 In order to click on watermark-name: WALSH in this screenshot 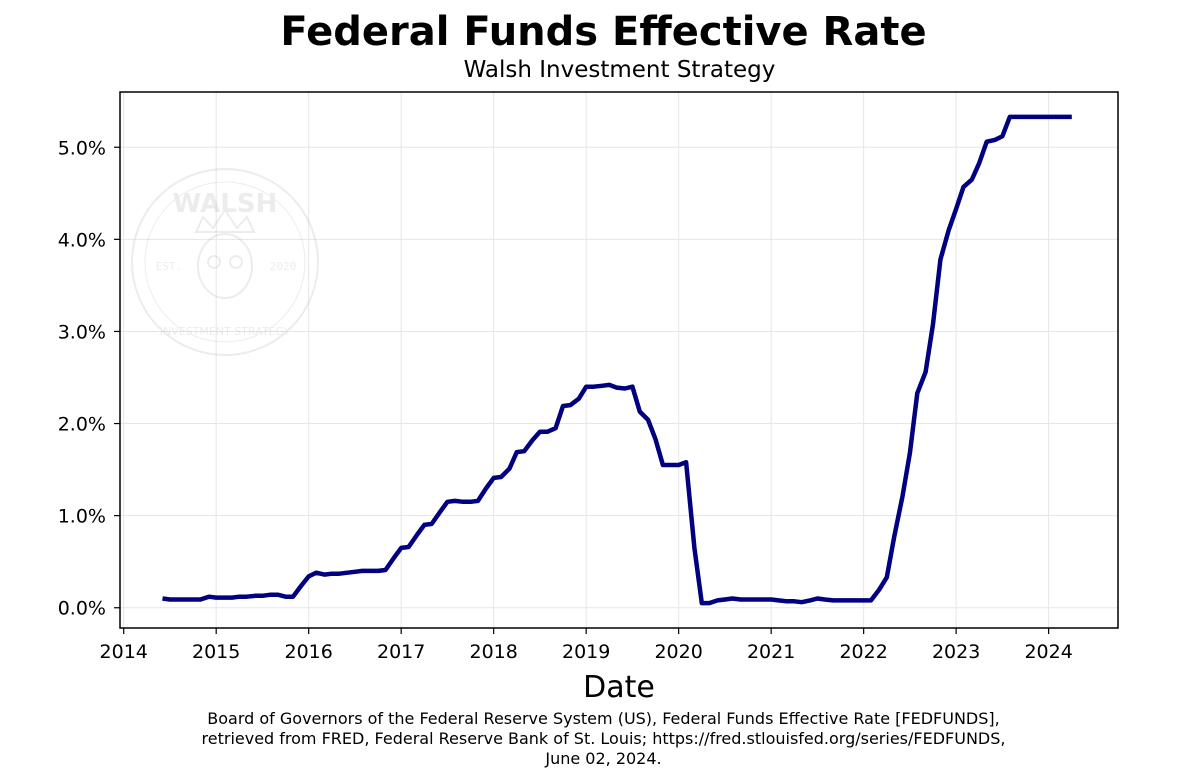, I will do `click(225, 204)`.